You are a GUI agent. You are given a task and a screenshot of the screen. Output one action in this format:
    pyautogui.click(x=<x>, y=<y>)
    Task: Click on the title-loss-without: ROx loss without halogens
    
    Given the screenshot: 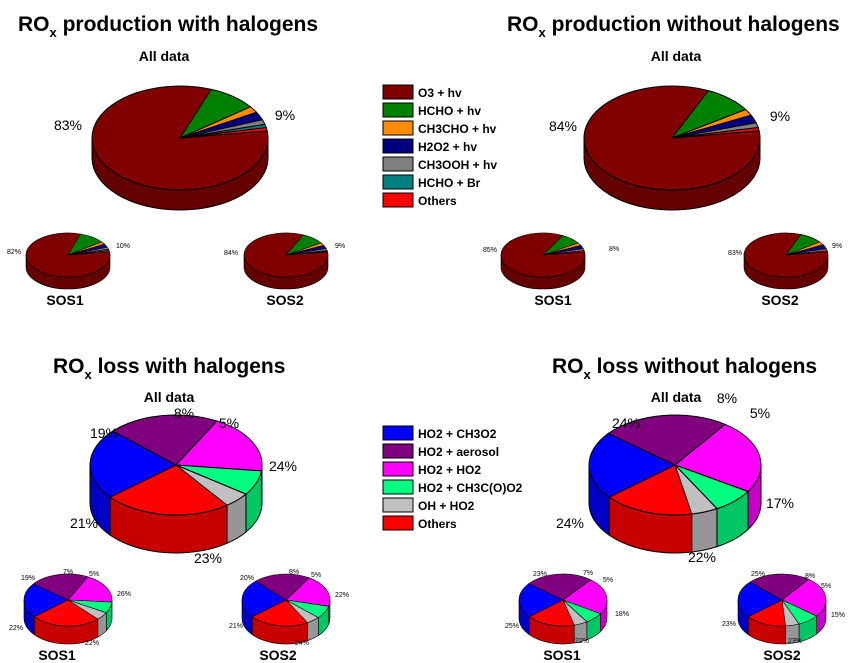 What is the action you would take?
    pyautogui.click(x=684, y=368)
    